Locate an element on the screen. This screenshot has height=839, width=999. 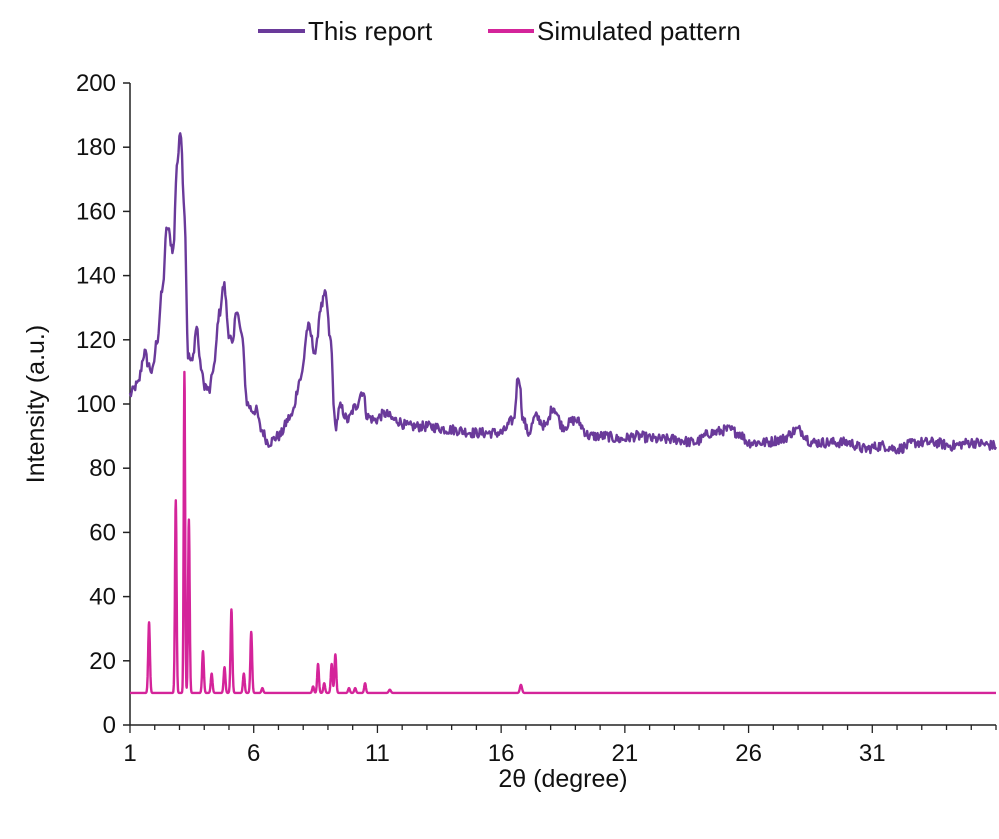
y-tick-label: 60 is located at coordinates (102, 532).